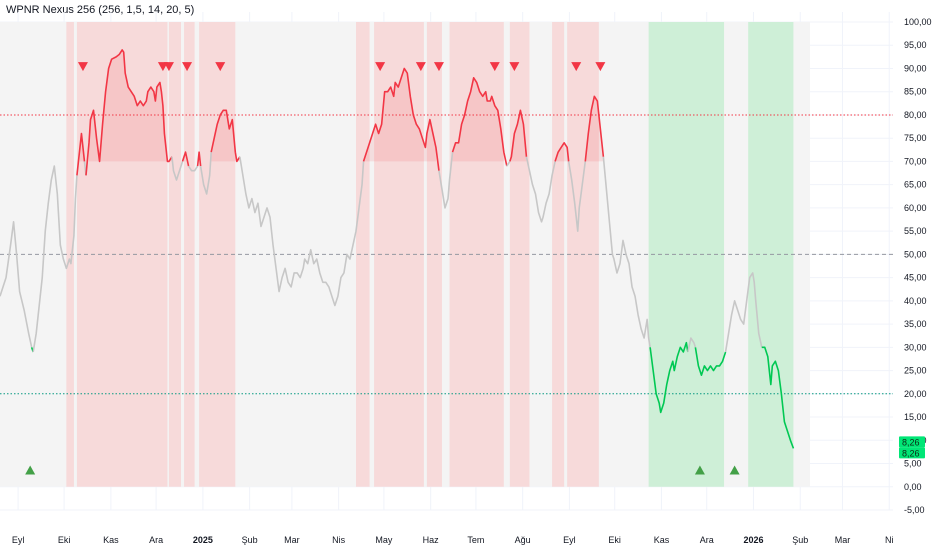 The height and width of the screenshot is (550, 932). Describe the element at coordinates (913, 487) in the screenshot. I see `y-tick-label: 0,00` at that location.